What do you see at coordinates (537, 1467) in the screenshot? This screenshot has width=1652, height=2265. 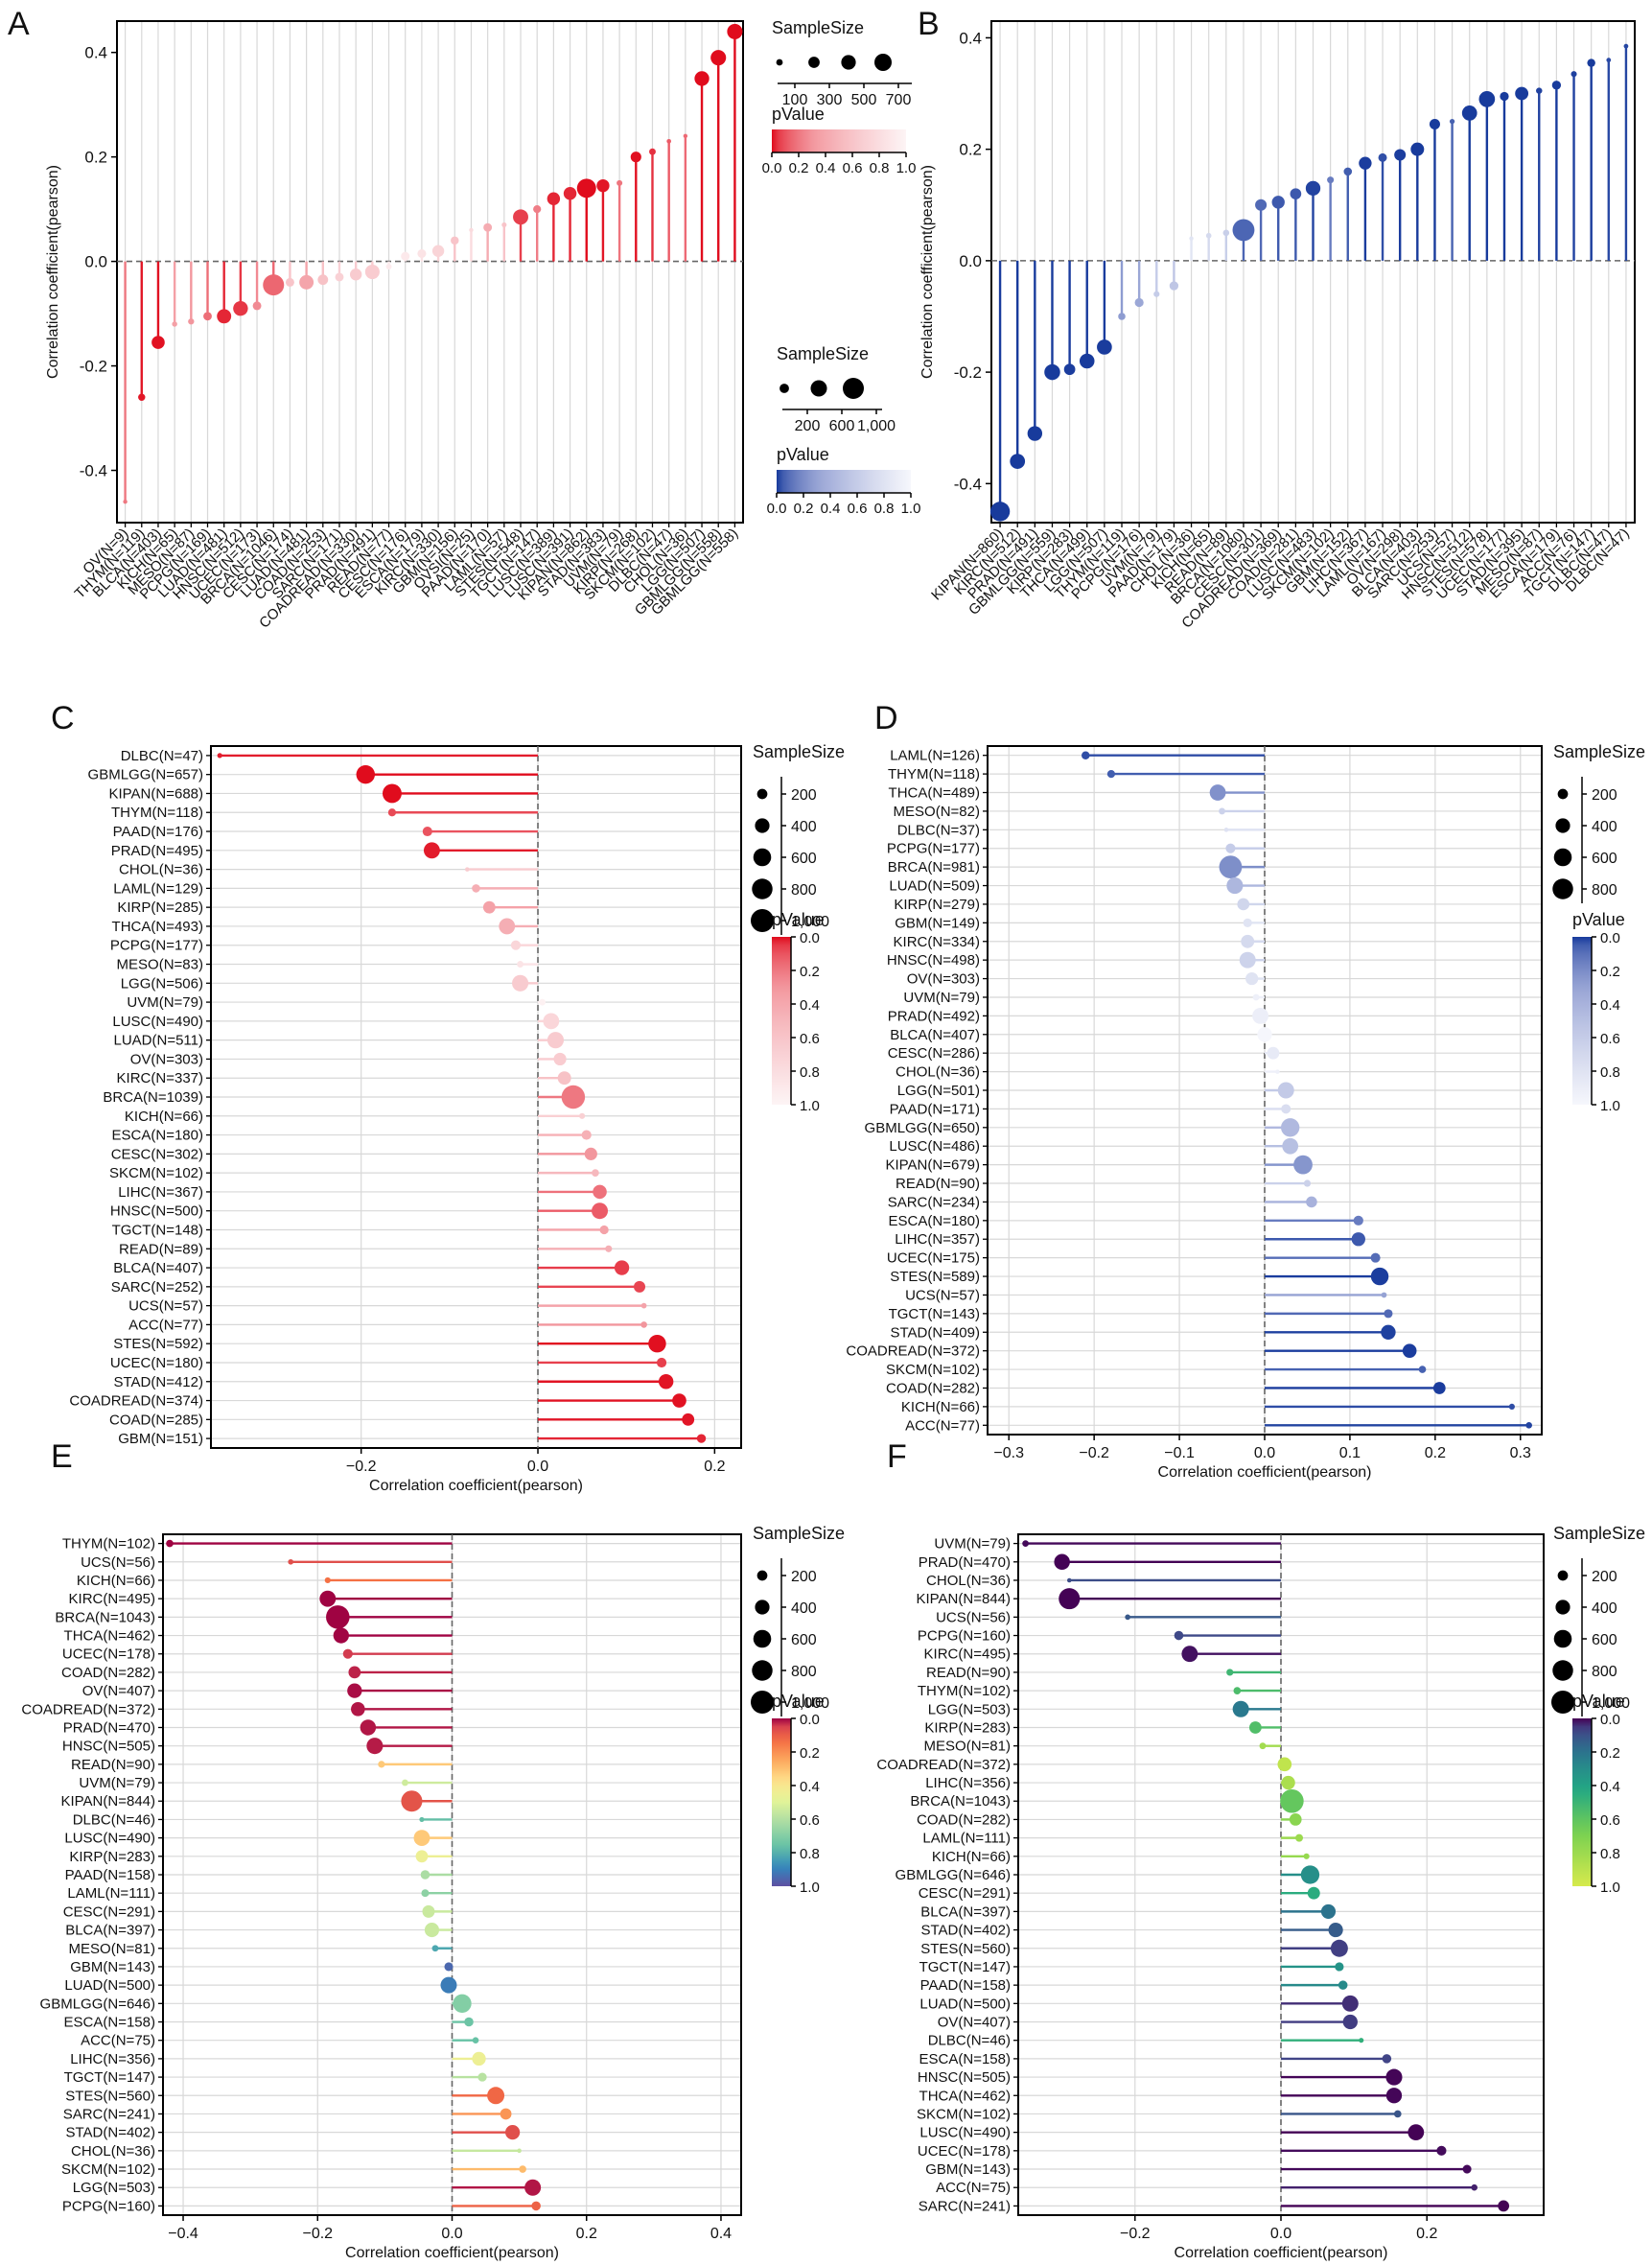 I see `x-tick-label: 0.0` at bounding box center [537, 1467].